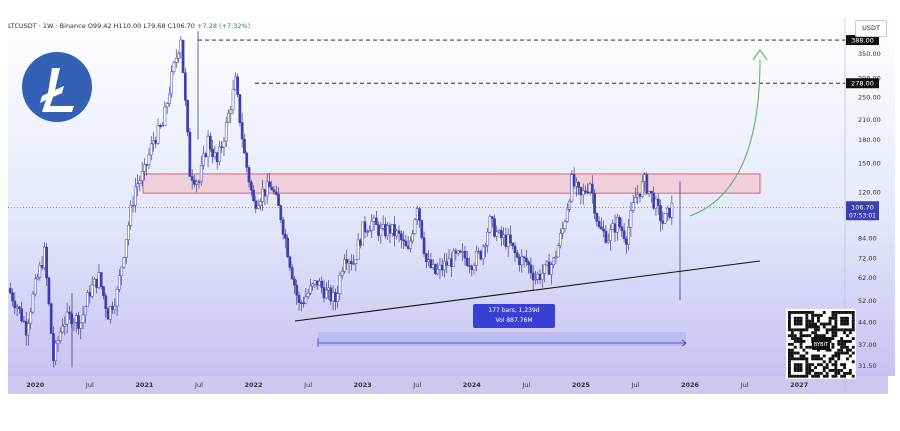  Describe the element at coordinates (871, 28) in the screenshot. I see `currency-button: USDT` at that location.